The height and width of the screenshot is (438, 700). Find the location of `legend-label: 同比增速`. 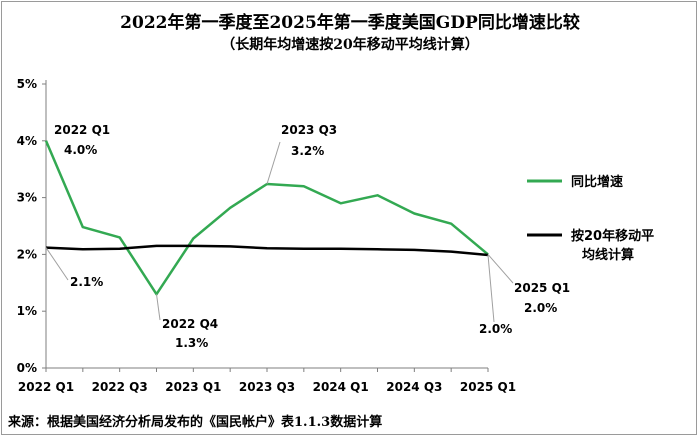

legend-label: 同比增速 is located at coordinates (597, 182).